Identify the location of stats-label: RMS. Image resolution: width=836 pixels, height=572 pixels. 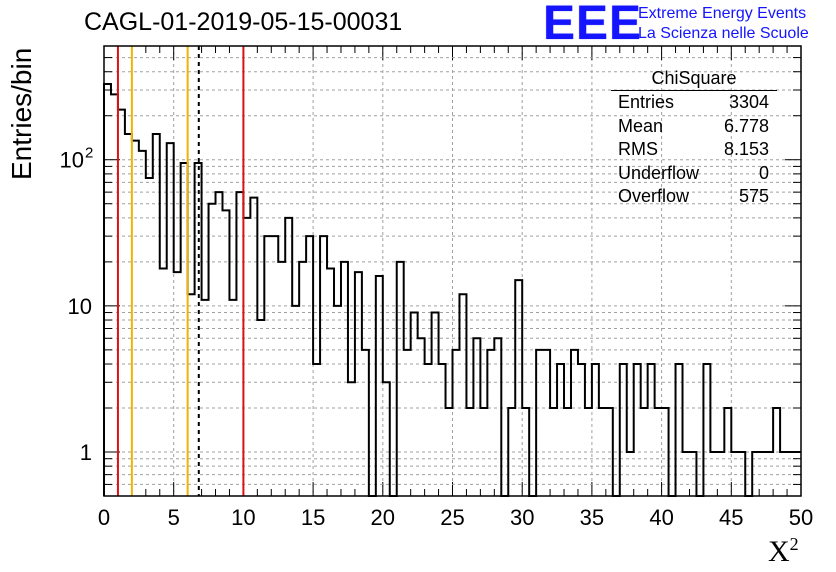
(638, 149).